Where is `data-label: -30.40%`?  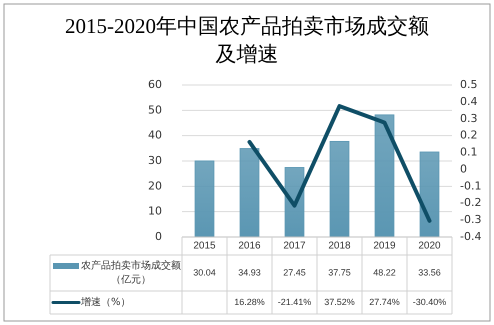 data-label: -30.40% is located at coordinates (429, 301).